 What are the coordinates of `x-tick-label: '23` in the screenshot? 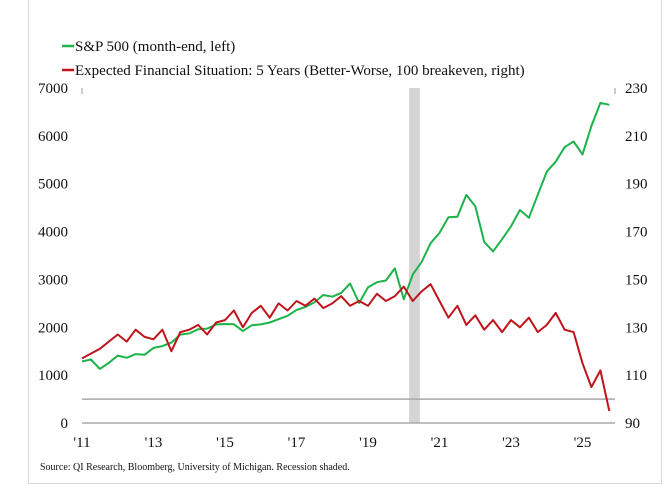 It's located at (511, 443).